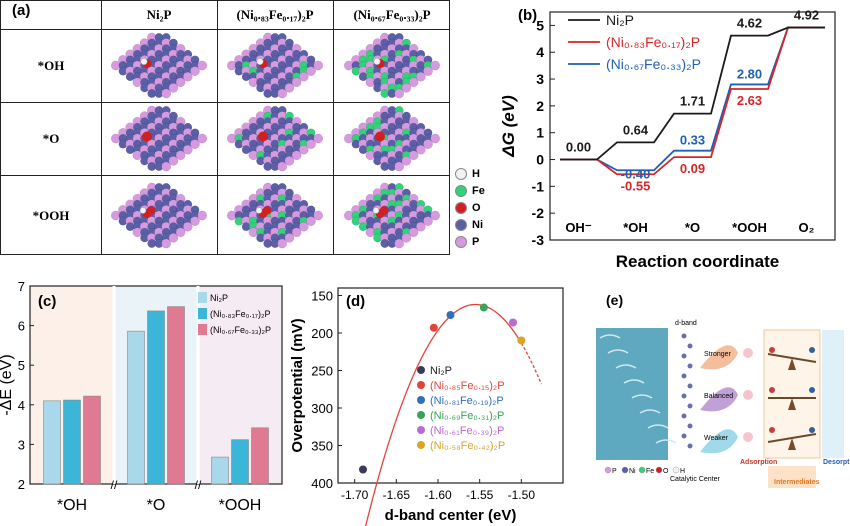 The height and width of the screenshot is (526, 850). Describe the element at coordinates (635, 227) in the screenshot. I see `x-category-label: *OH` at that location.